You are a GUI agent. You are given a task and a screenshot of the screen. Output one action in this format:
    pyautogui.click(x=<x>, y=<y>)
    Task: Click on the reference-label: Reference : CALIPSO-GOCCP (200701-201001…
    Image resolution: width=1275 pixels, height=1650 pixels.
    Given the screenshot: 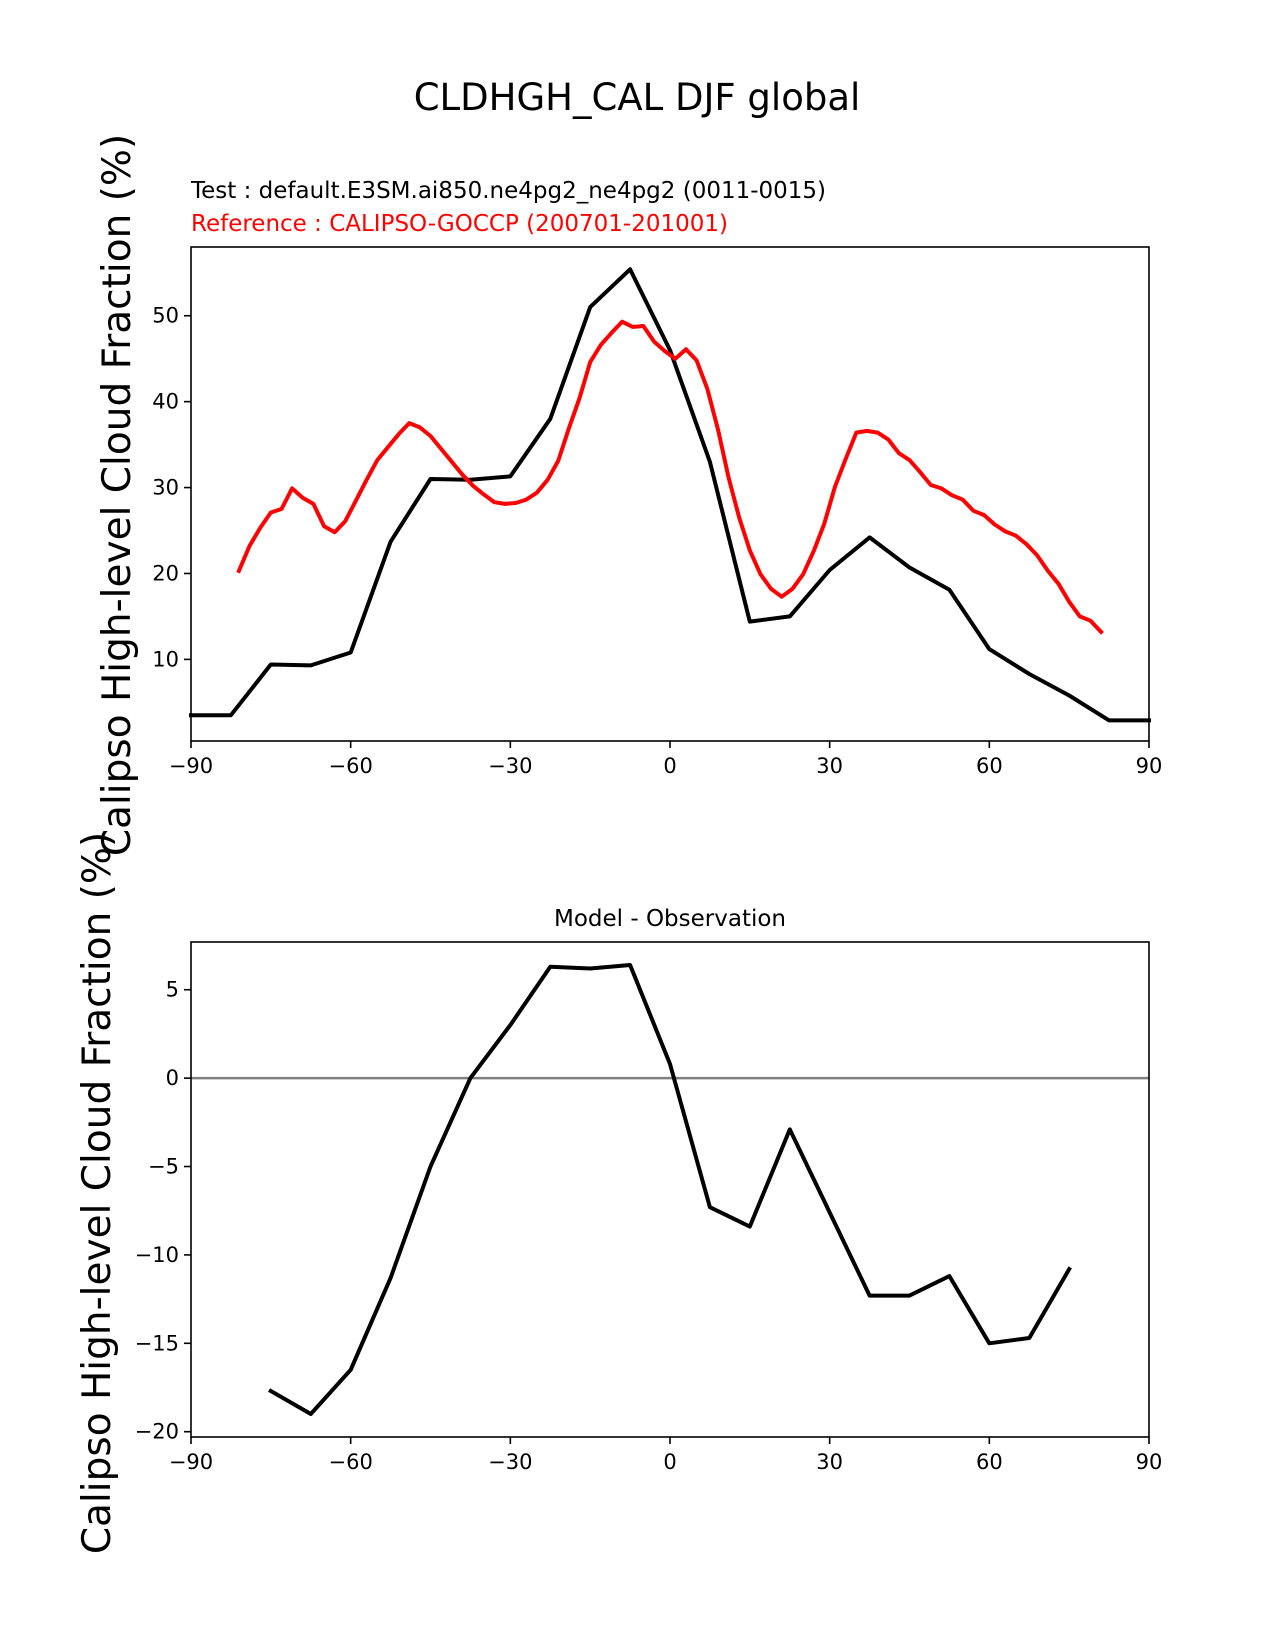 What is the action you would take?
    pyautogui.click(x=459, y=224)
    